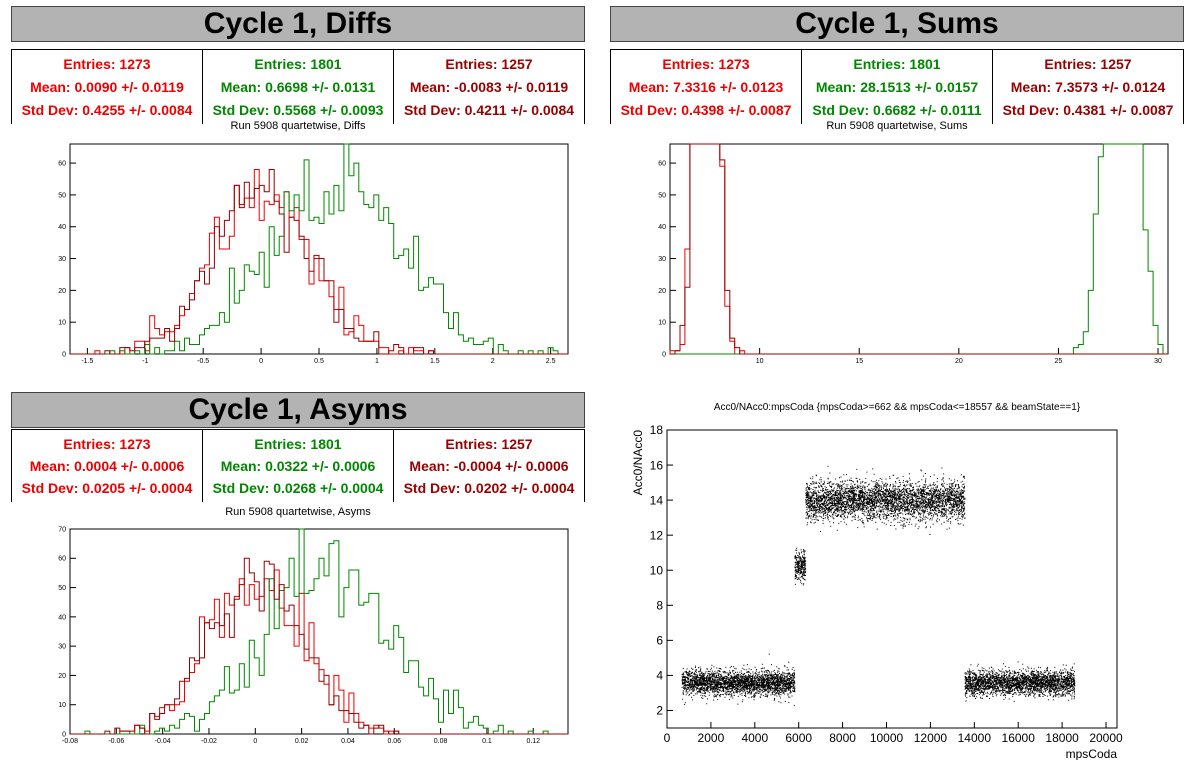 The image size is (1196, 772). Describe the element at coordinates (298, 24) in the screenshot. I see `panel-title: Cycle 1, Diffs` at that location.